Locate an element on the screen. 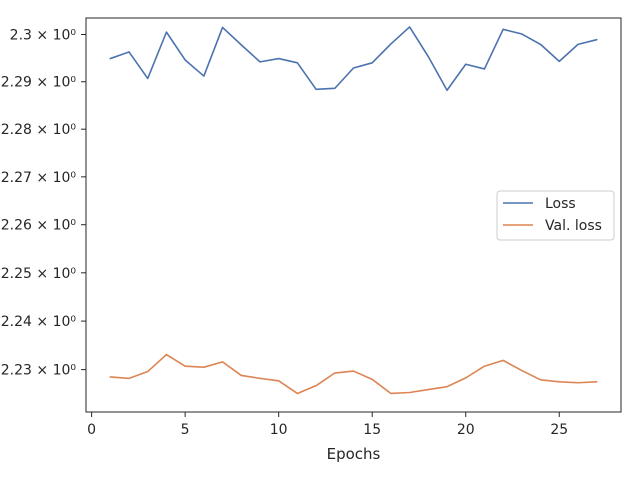 The image size is (640, 480). legend-label-val-loss: Val. loss is located at coordinates (573, 226).